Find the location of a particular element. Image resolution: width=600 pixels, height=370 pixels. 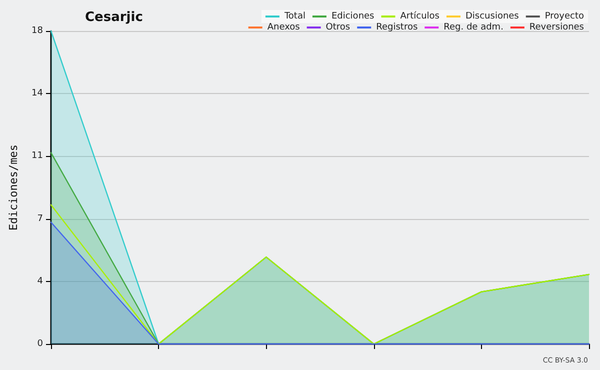

legend-label: Total is located at coordinates (294, 17).